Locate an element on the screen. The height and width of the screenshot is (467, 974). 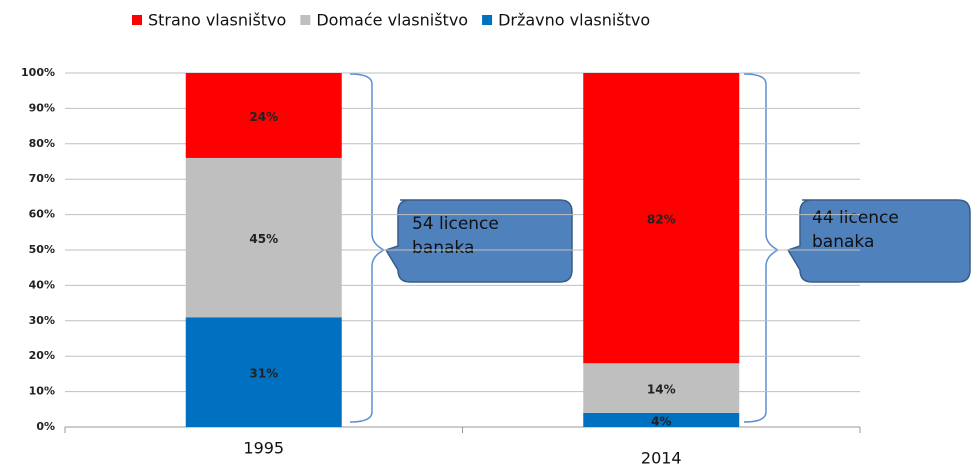
y-tick-label: 30% is located at coordinates (42, 320).